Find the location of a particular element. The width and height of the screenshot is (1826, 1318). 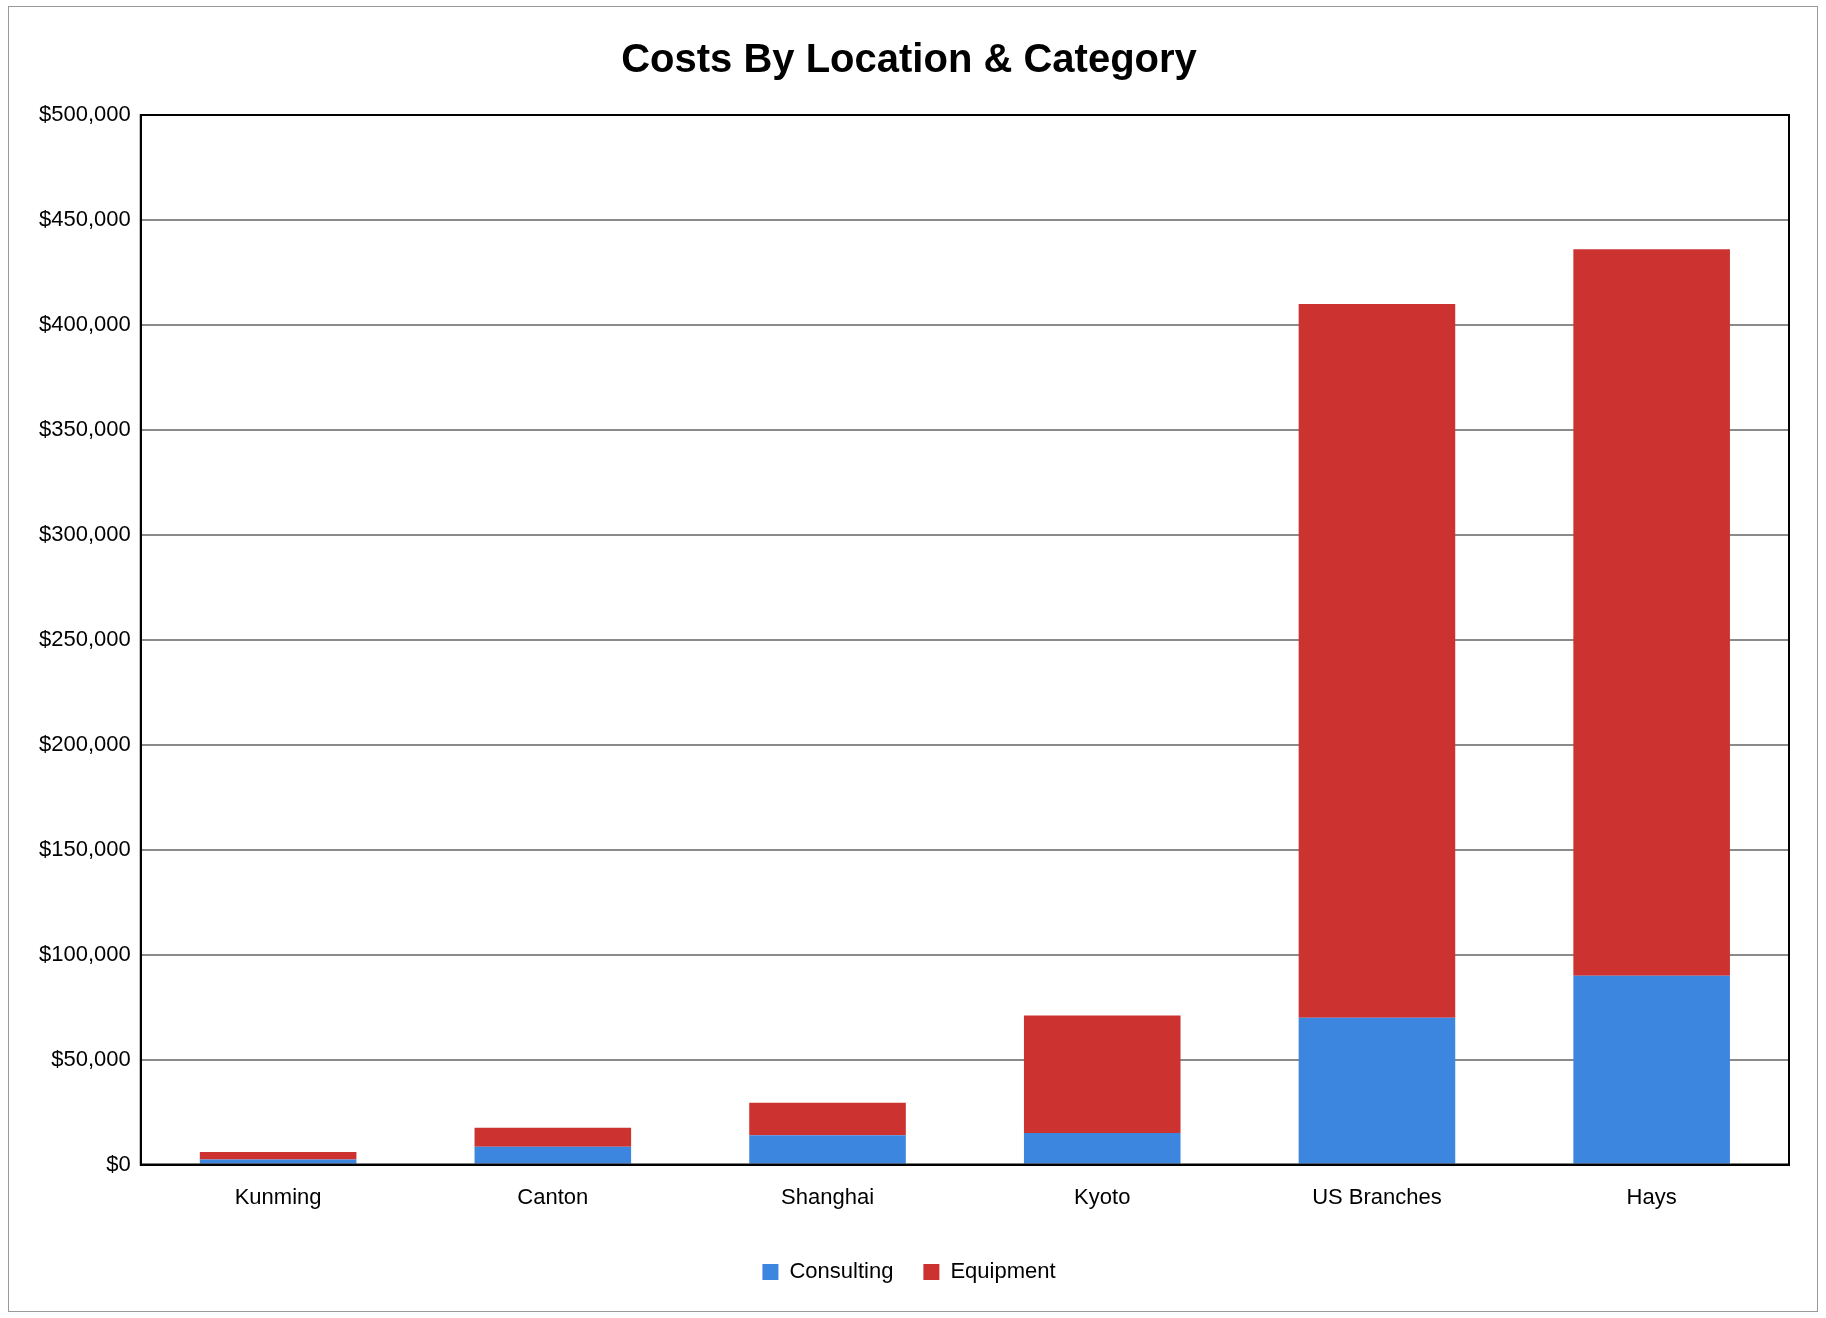

legend-label: Consulting is located at coordinates (841, 1271).